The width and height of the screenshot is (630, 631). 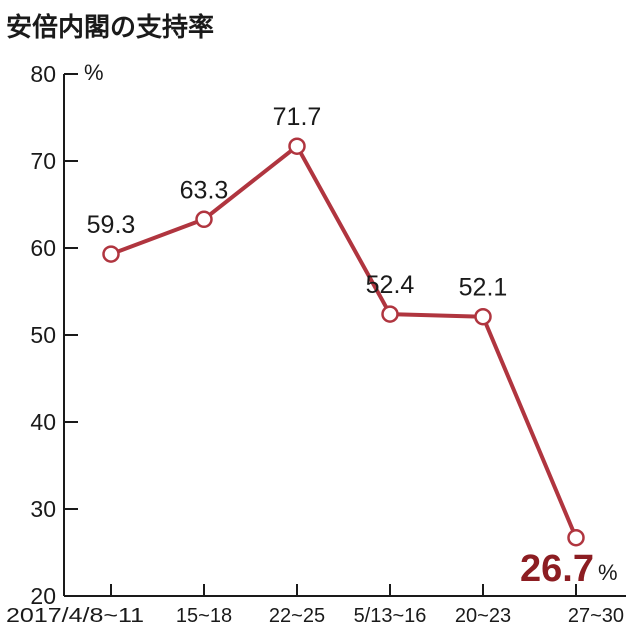 I want to click on y-axis-unit: %, so click(x=94, y=72).